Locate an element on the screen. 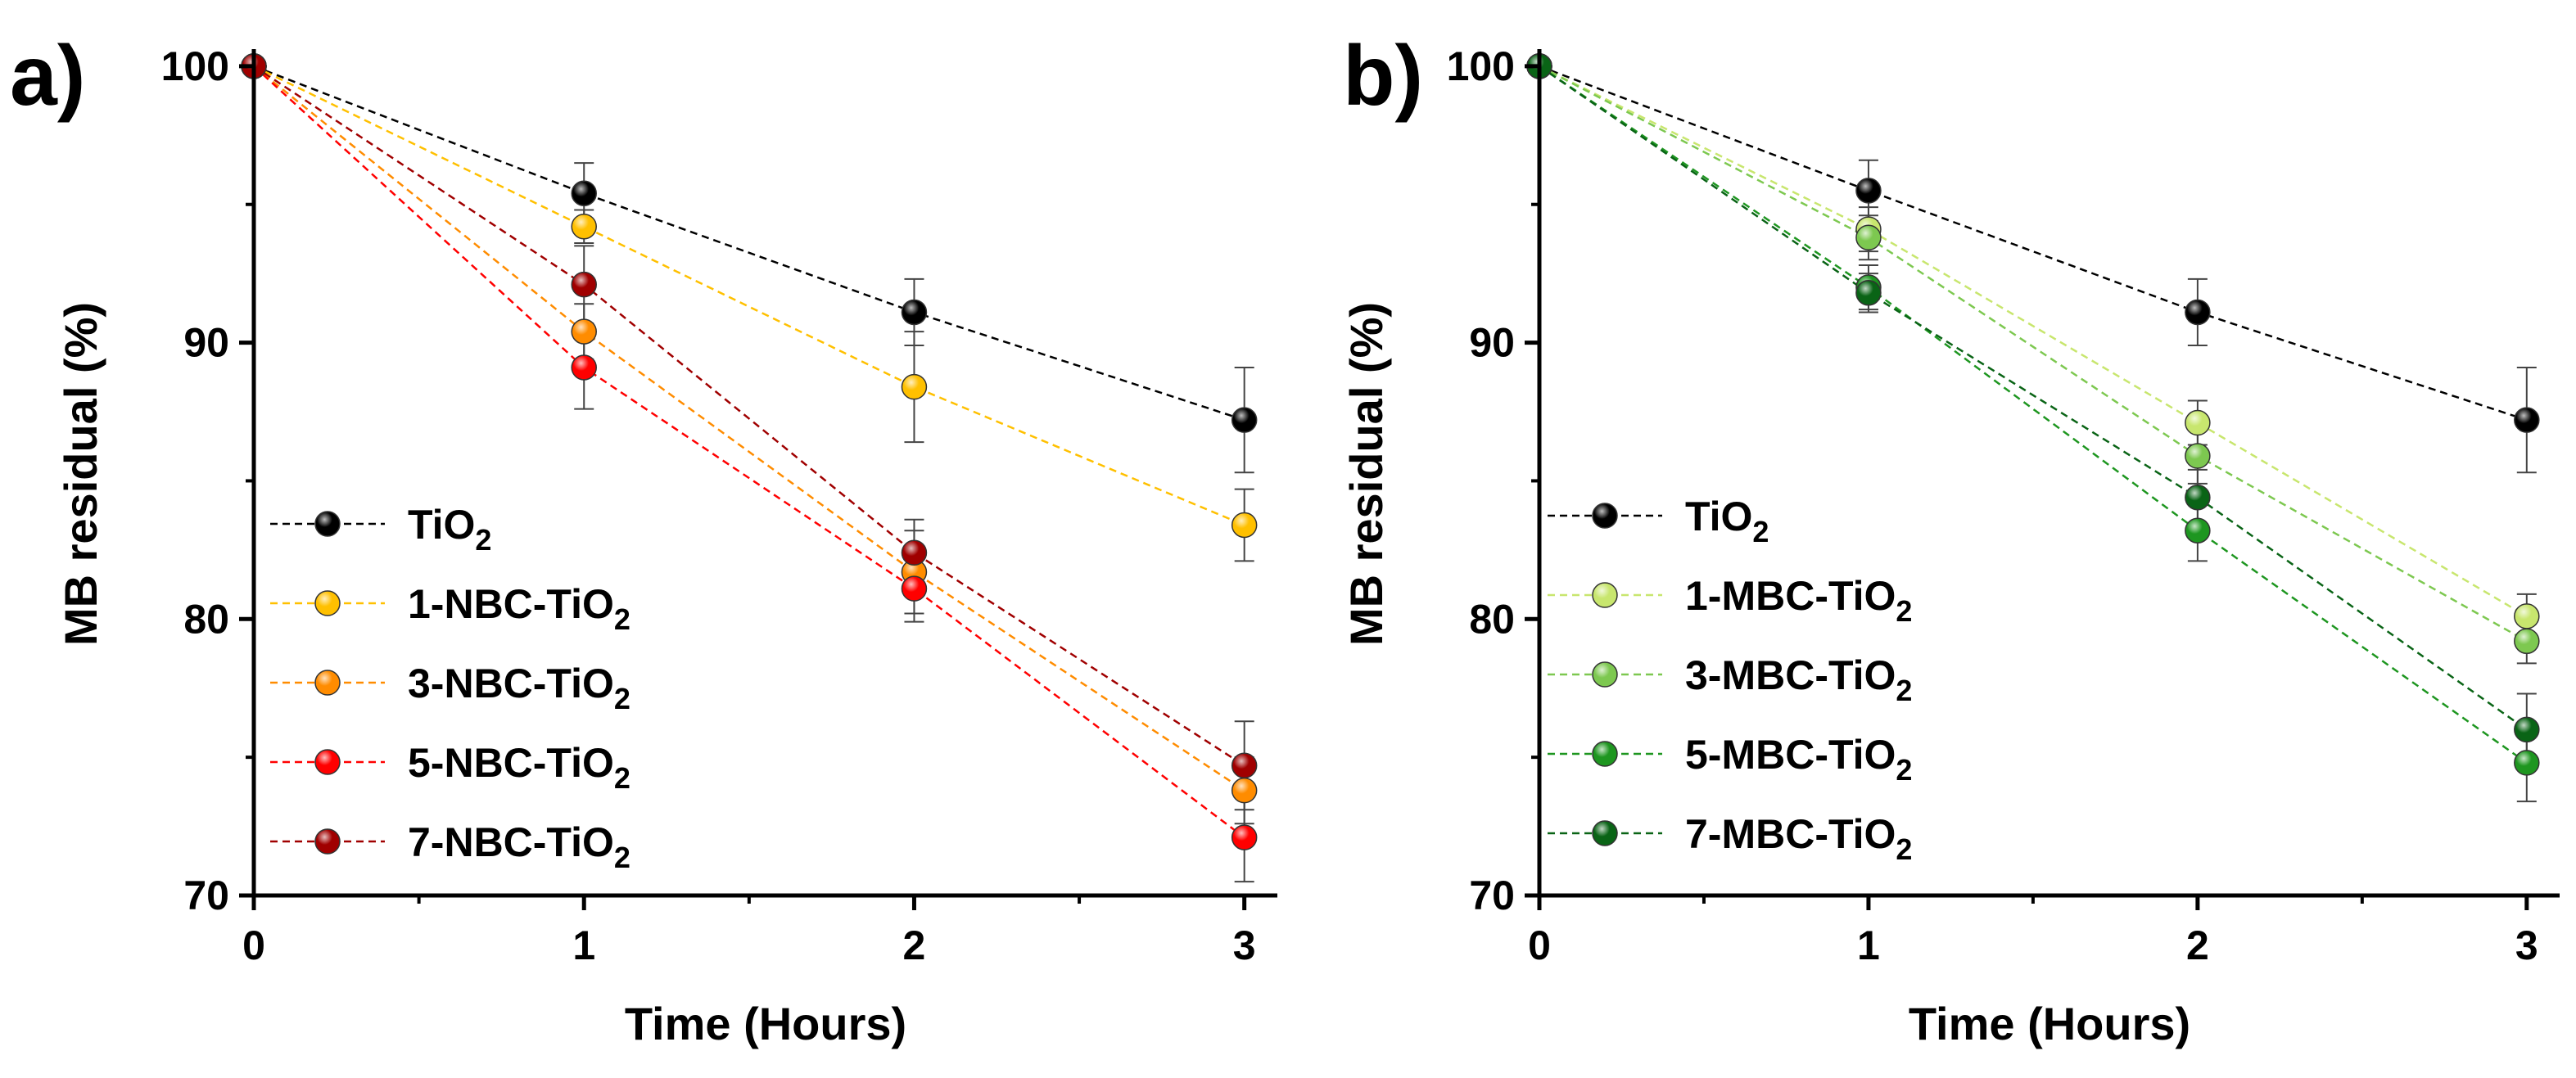  legend-label-main: 3-MBC-TiO is located at coordinates (1791, 675).